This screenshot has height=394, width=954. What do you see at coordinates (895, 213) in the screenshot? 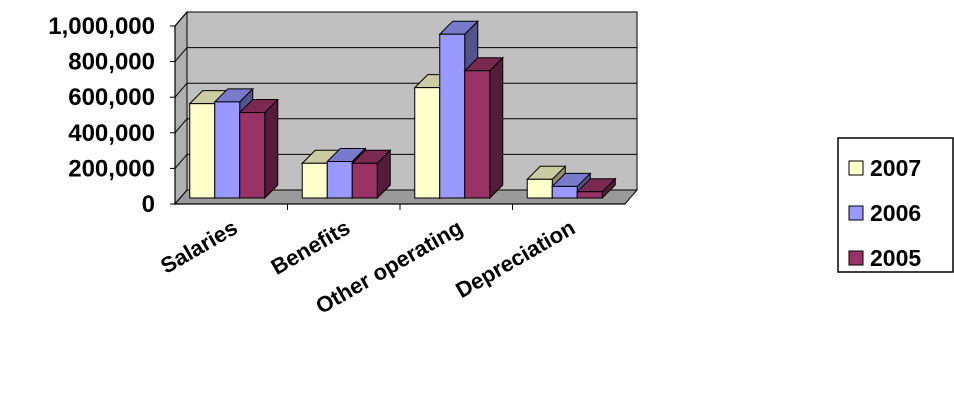
I see `legend-label: 2006` at bounding box center [895, 213].